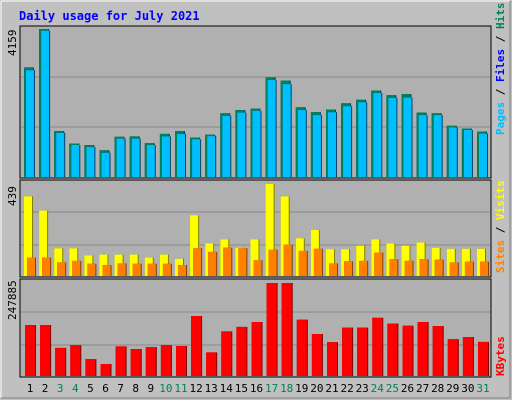 The width and height of the screenshot is (512, 405). I want to click on max-label-visits: 439, so click(12, 196).